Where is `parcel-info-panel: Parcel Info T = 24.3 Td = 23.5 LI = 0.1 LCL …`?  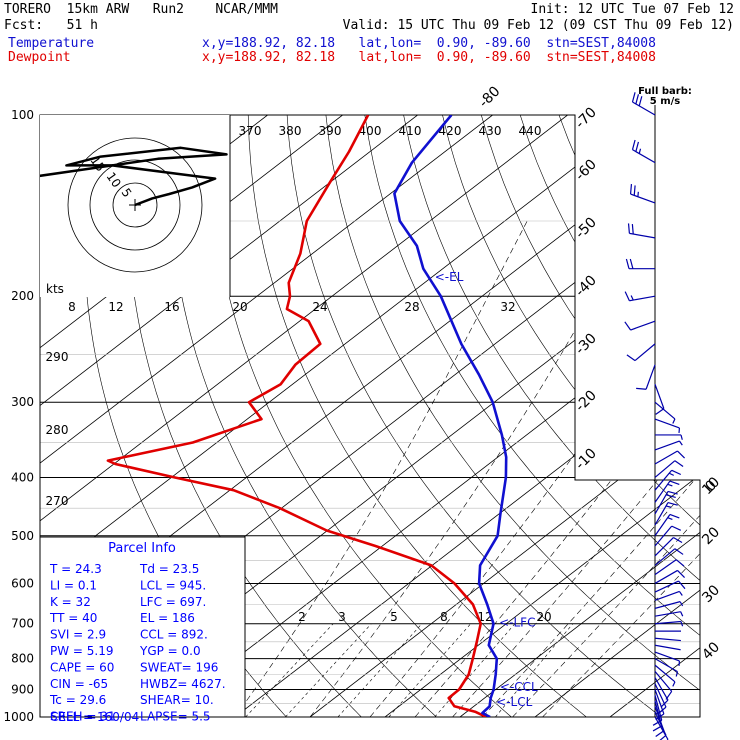 parcel-info-panel: Parcel Info T = 24.3 Td = 23.5 LI = 0.1 LCL … is located at coordinates (142, 630).